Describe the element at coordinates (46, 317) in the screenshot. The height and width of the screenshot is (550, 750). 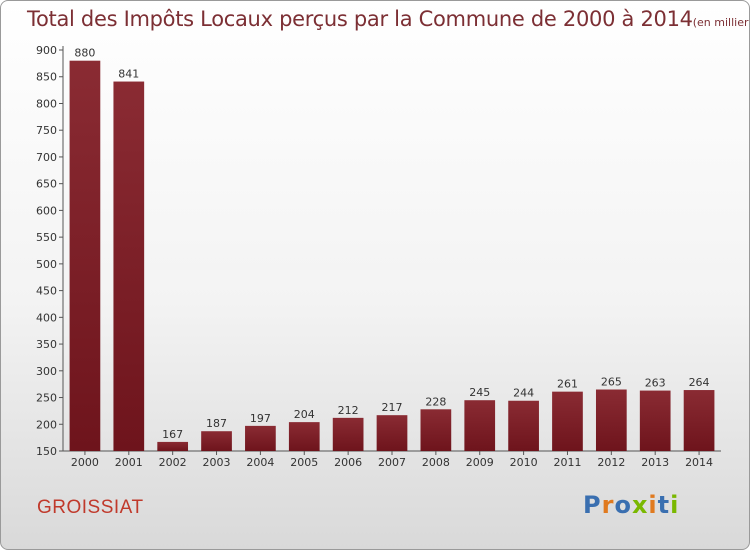
I see `y-tick-label: 400` at that location.